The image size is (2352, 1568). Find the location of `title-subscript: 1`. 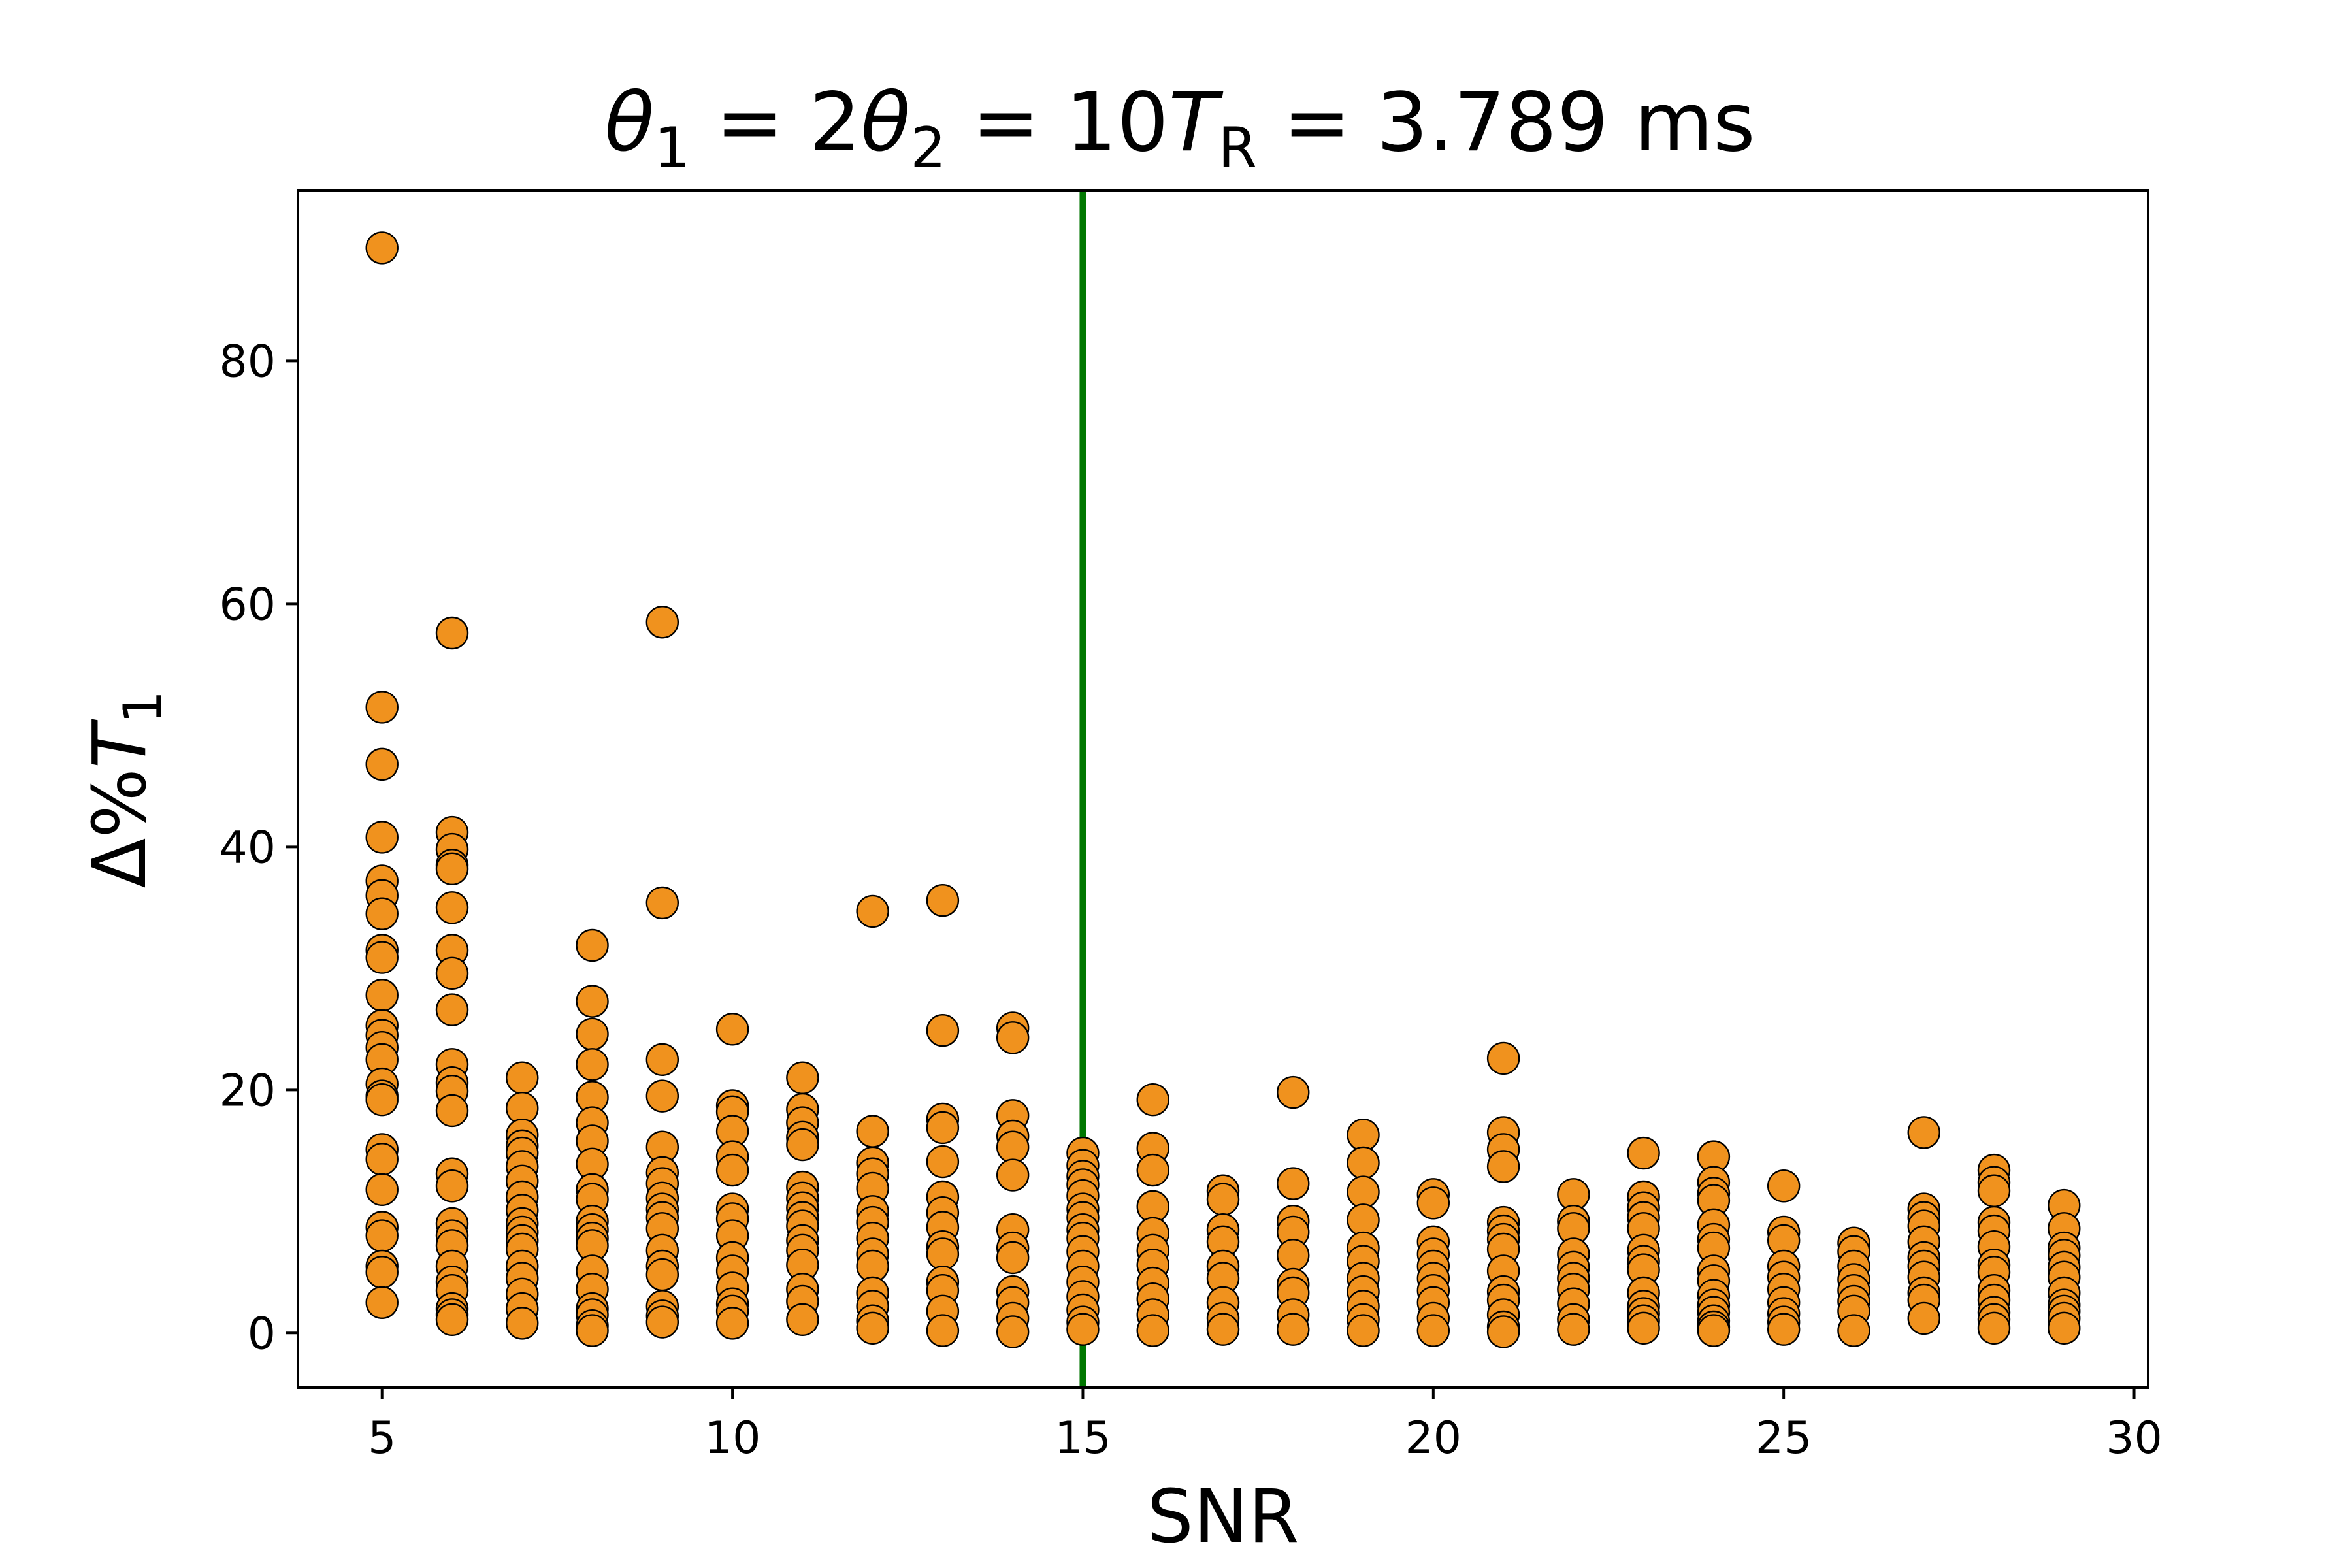

title-subscript: 1 is located at coordinates (672, 148).